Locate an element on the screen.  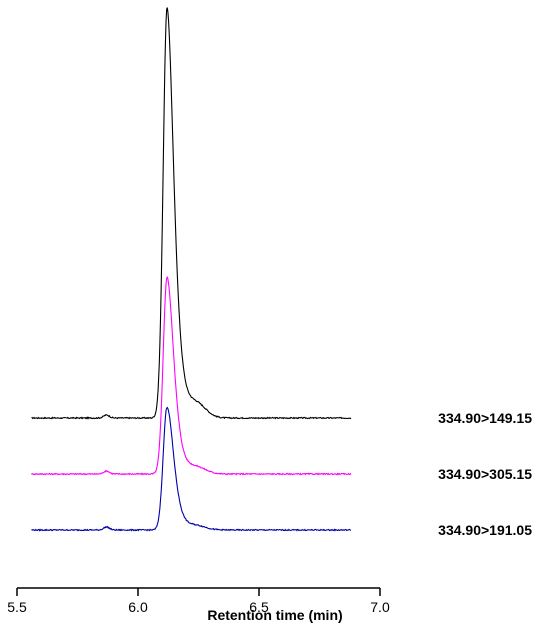
x-axis-title: Retention time (min) is located at coordinates (274, 615).